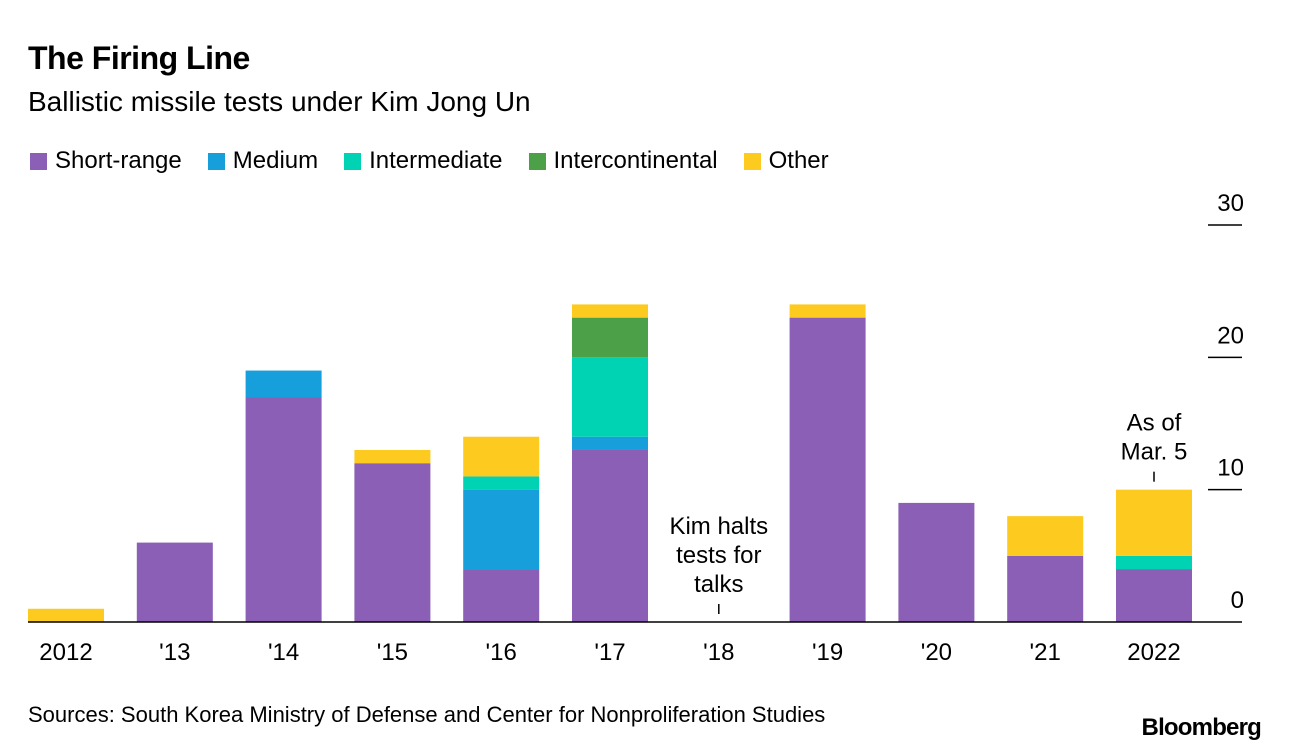 This screenshot has width=1289, height=756. Describe the element at coordinates (392, 652) in the screenshot. I see `x-tick-label: '15` at that location.